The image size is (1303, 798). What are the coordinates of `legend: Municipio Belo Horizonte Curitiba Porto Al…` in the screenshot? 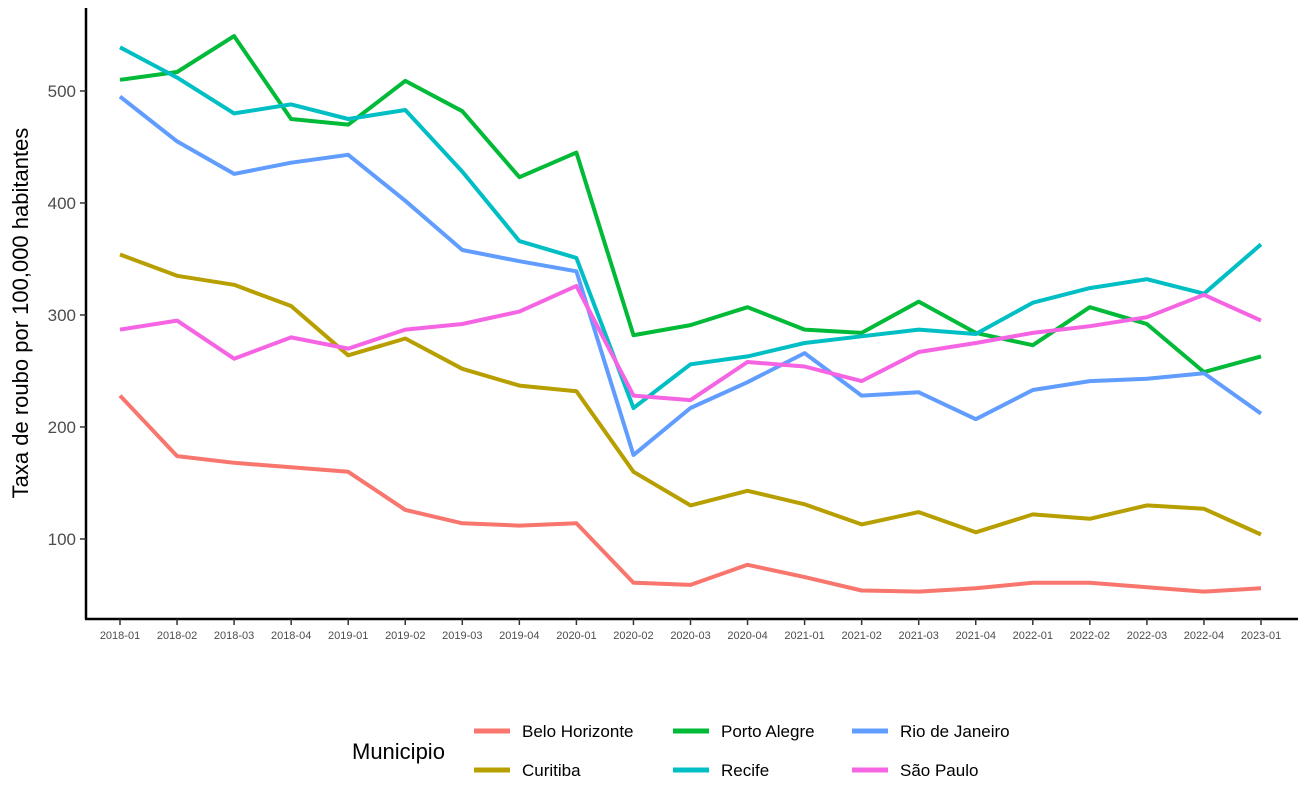 It's located at (681, 751).